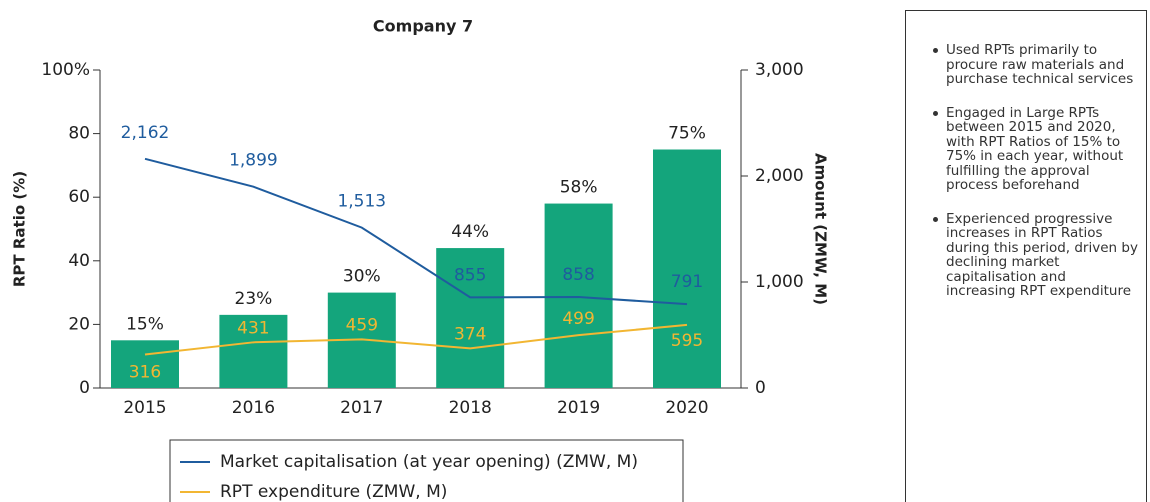 Image resolution: width=1150 pixels, height=502 pixels. What do you see at coordinates (578, 319) in the screenshot?
I see `line-value-label: 499` at bounding box center [578, 319].